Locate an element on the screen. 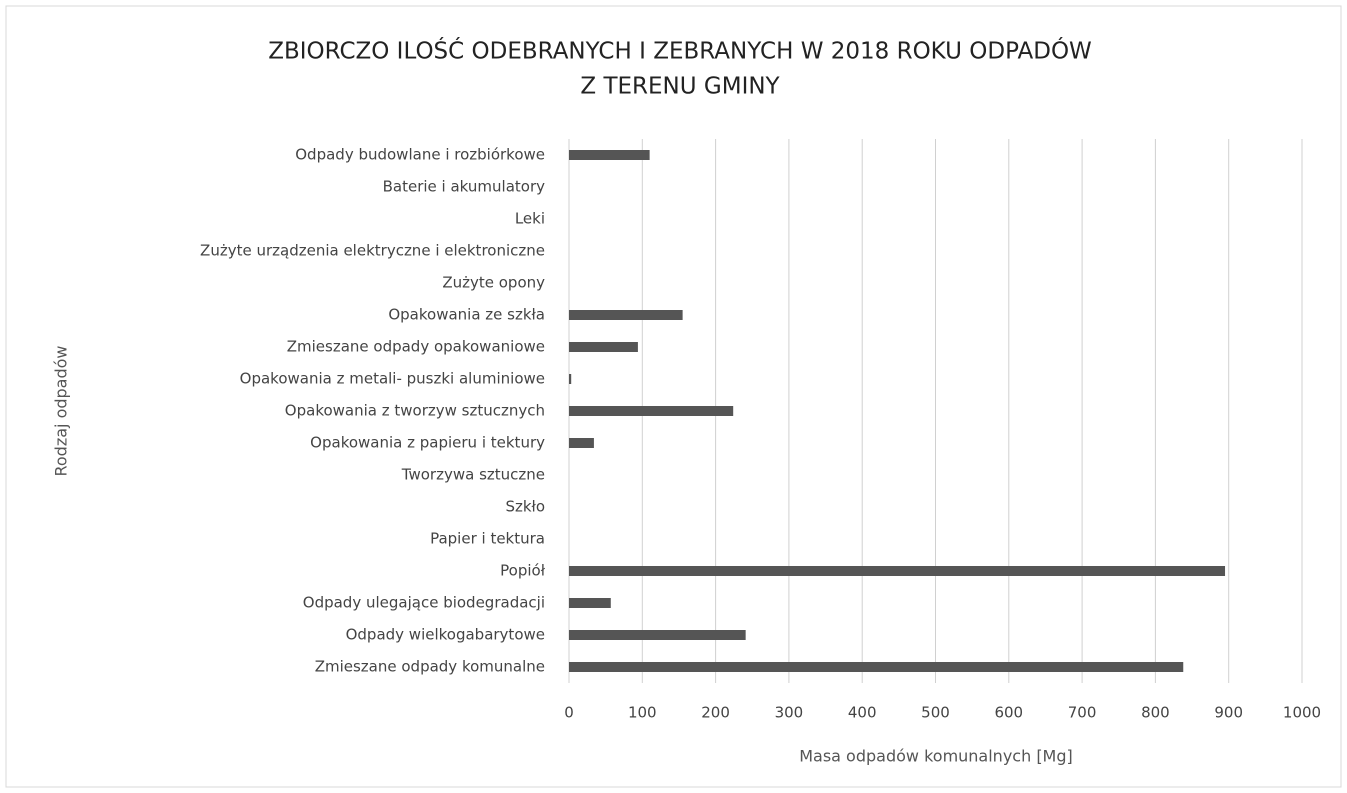 This screenshot has height=793, width=1347. y-tick-label: Opakowania z papieru i tektury is located at coordinates (427, 443).